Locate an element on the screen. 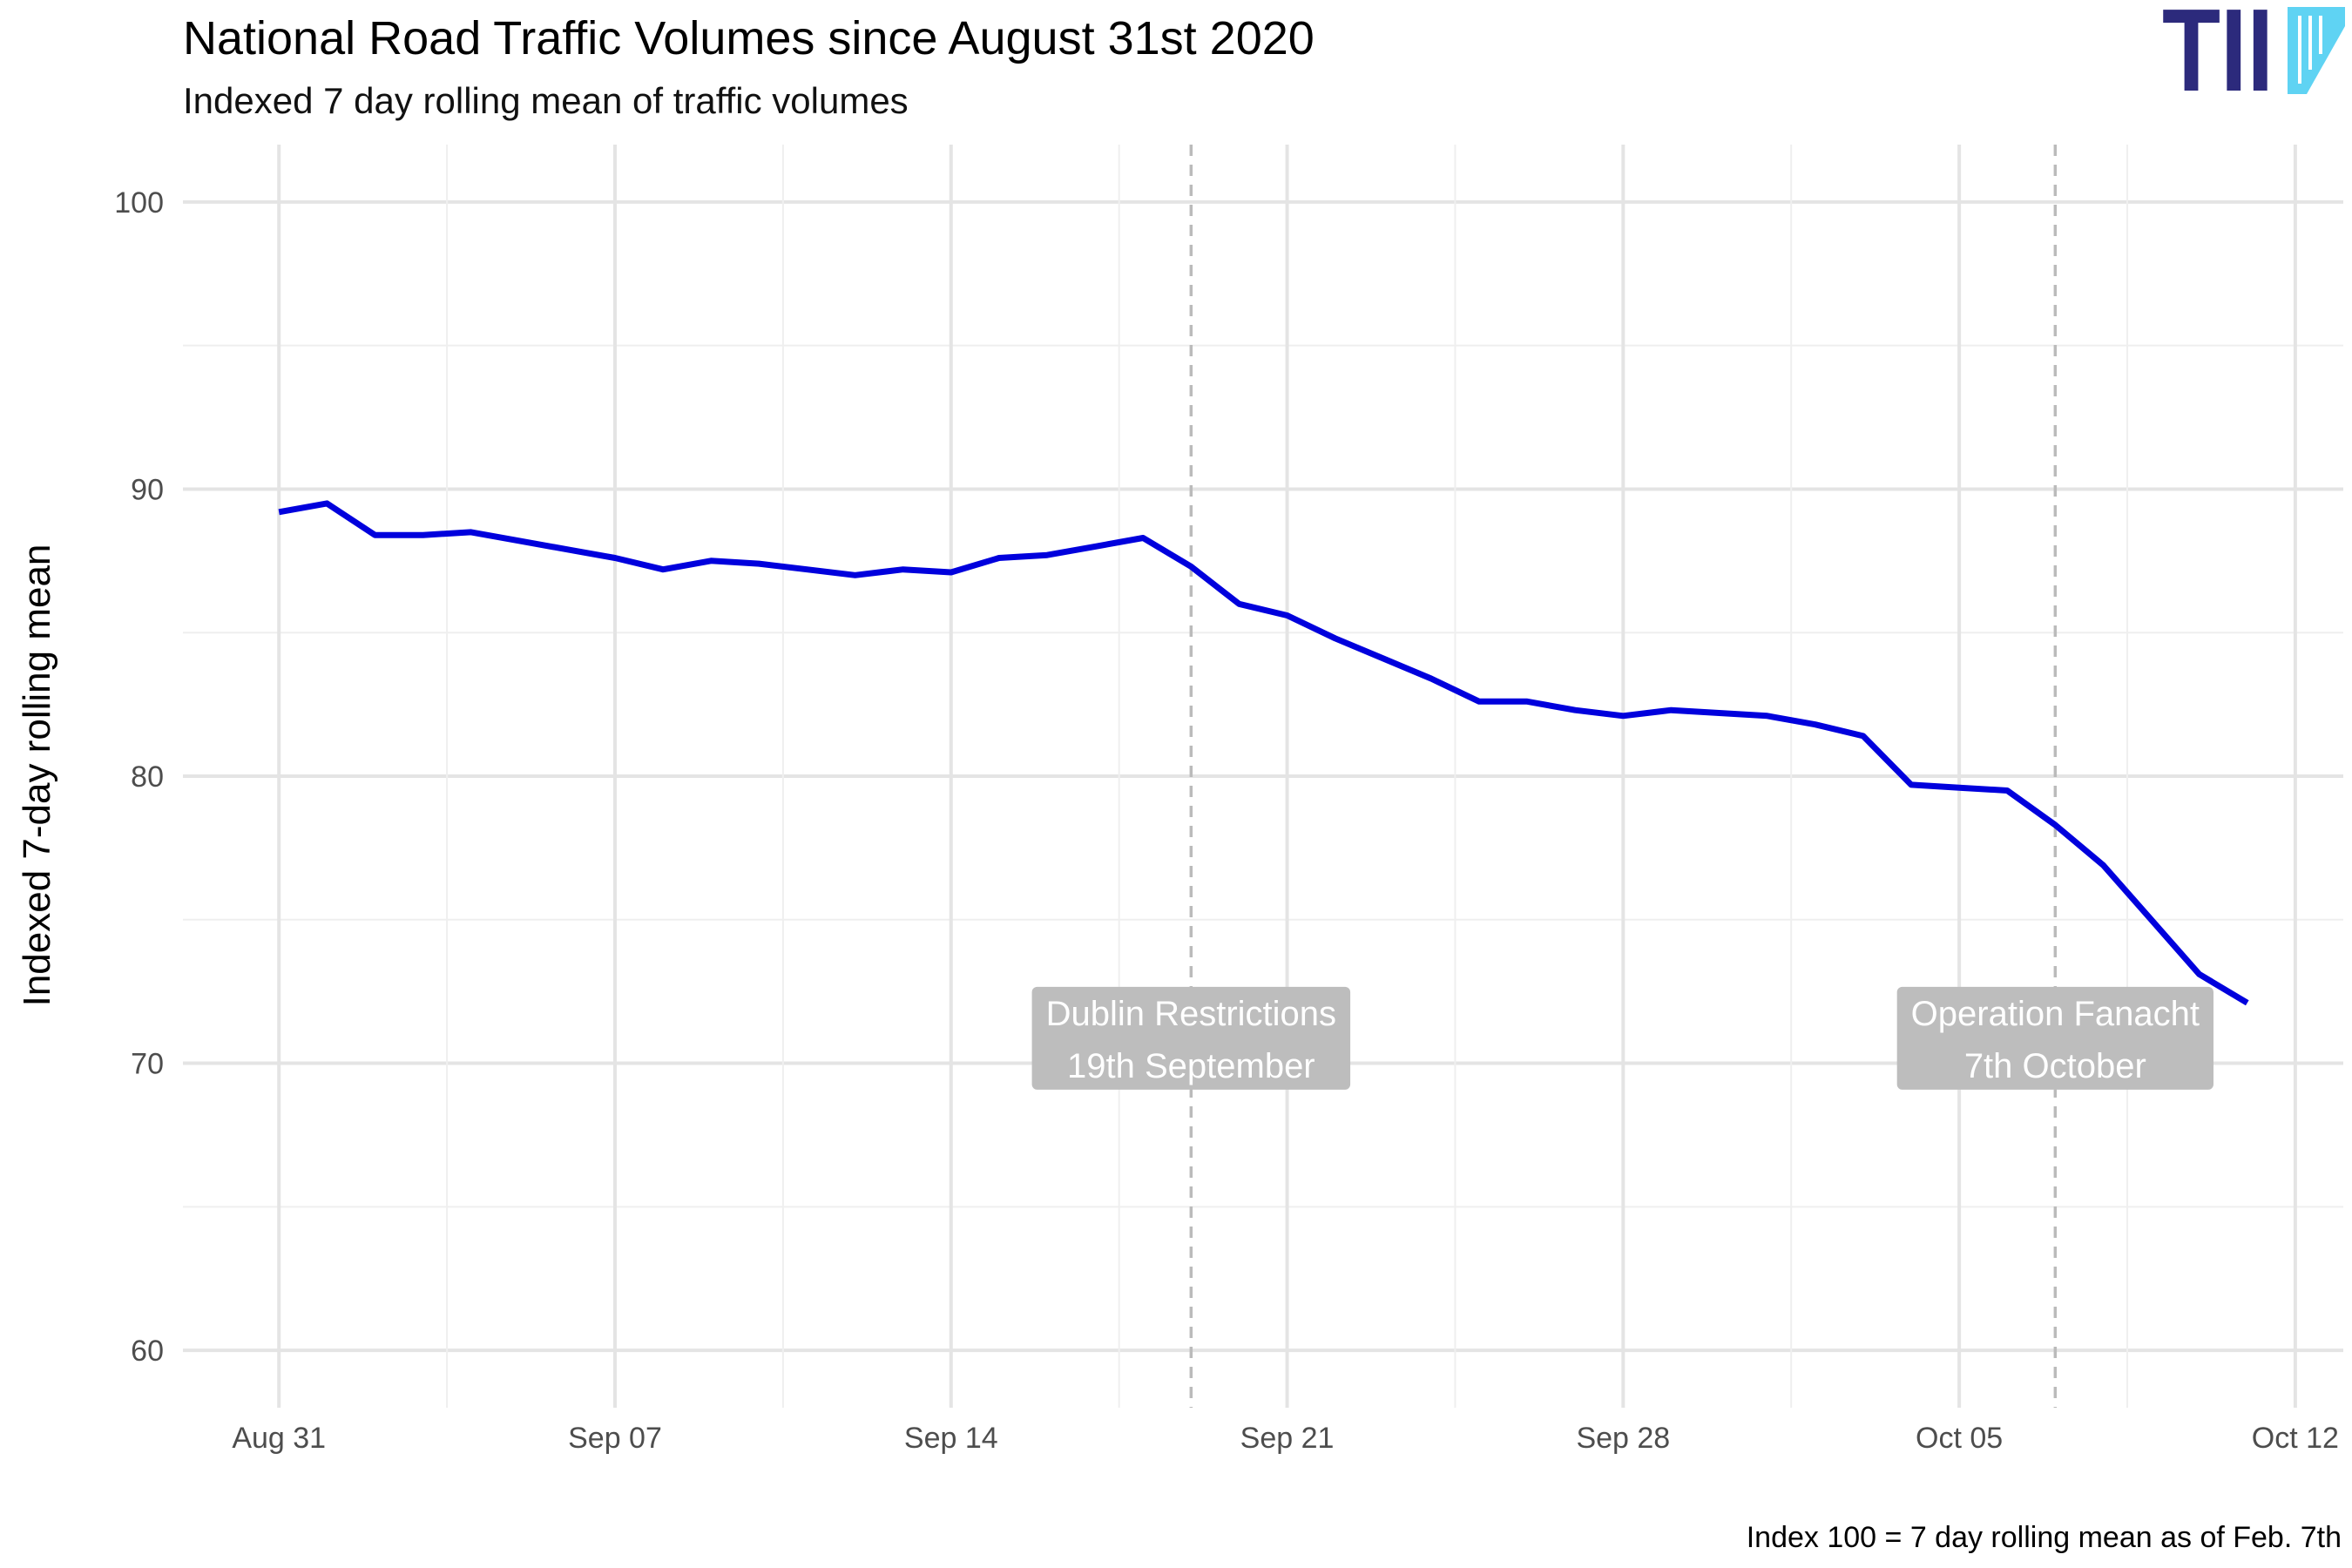 The width and height of the screenshot is (2352, 1568). tii-logo-text: TII is located at coordinates (2218, 58).